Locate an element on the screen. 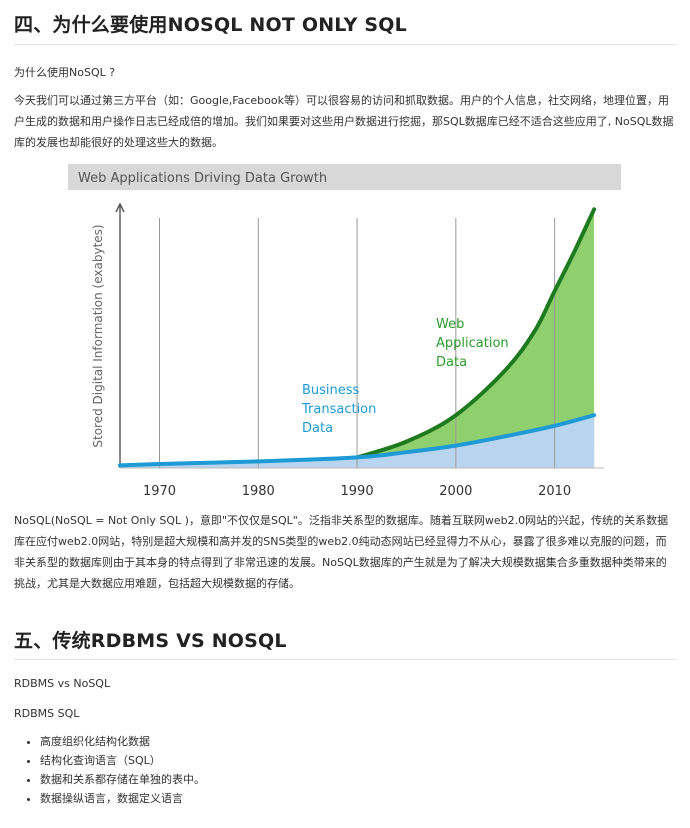 The height and width of the screenshot is (828, 690). web-data-label: Application is located at coordinates (472, 343).